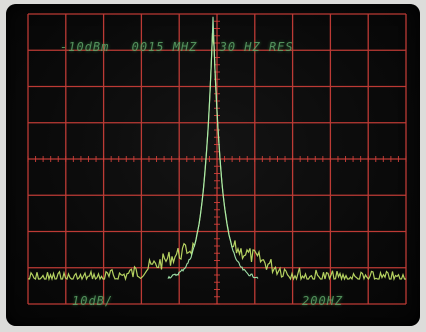 This screenshot has height=332, width=426. What do you see at coordinates (85, 47) in the screenshot?
I see `reference-level: -10dBm` at bounding box center [85, 47].